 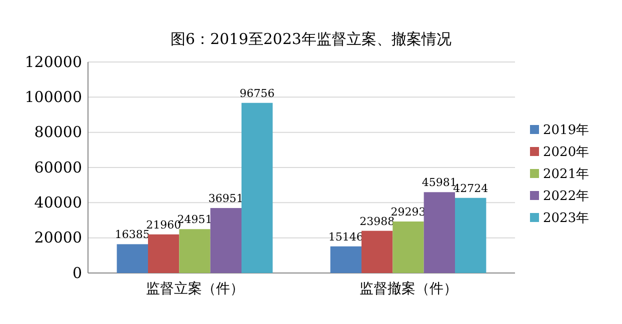 I want to click on y-tick-label: 80000, so click(x=58, y=132).